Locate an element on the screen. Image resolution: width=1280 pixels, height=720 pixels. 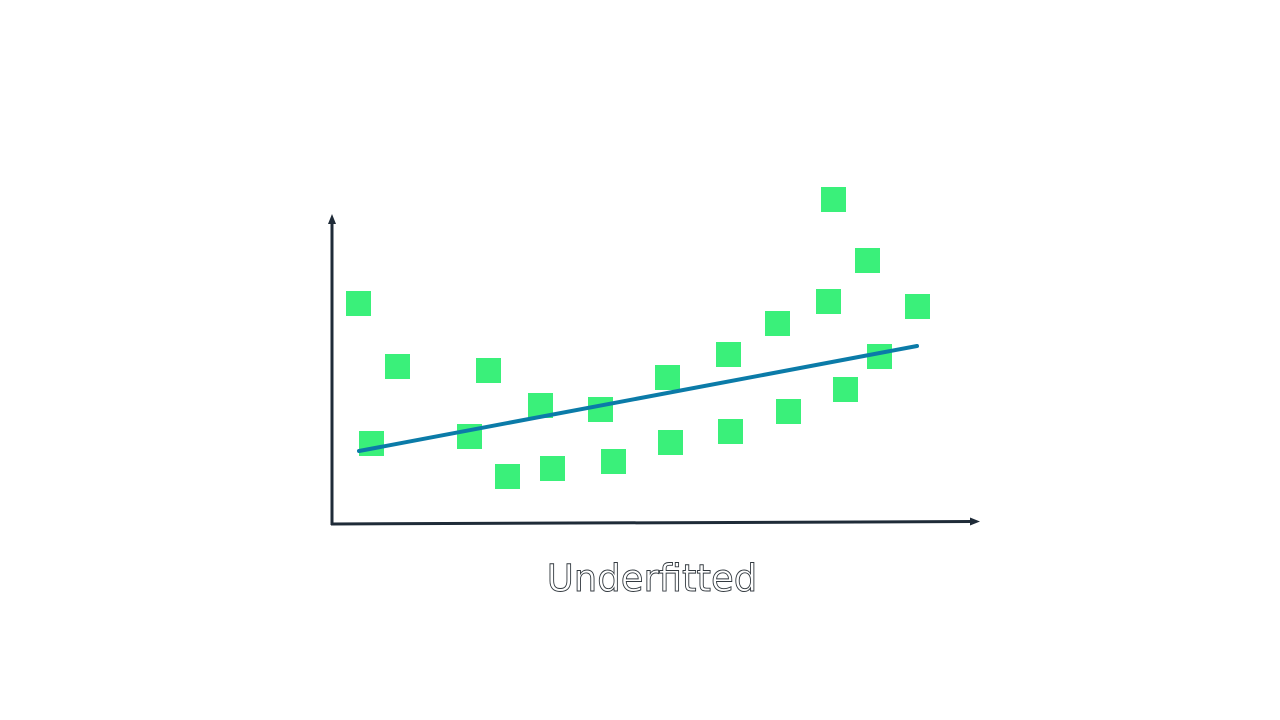
fit-line is located at coordinates (638, 398).